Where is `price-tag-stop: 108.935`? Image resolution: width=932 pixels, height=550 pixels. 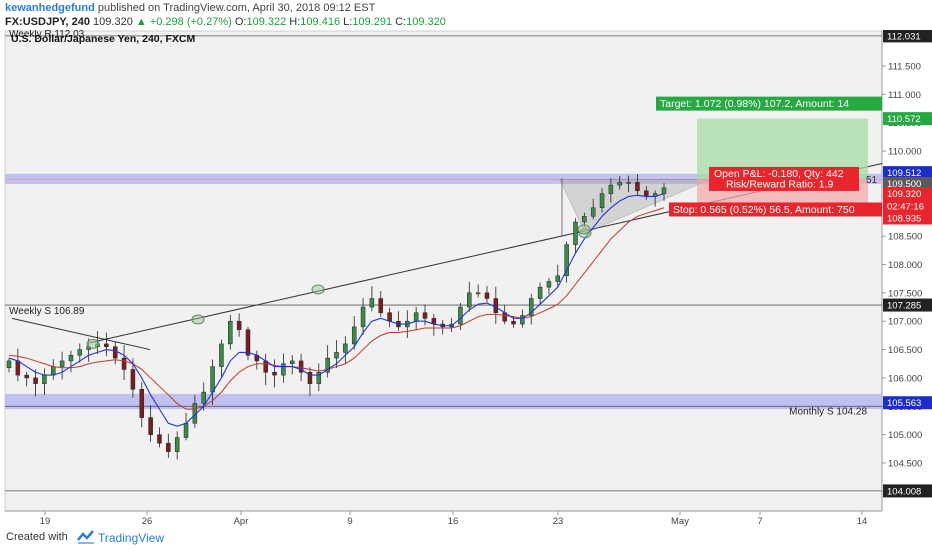
price-tag-stop: 108.935 is located at coordinates (904, 218).